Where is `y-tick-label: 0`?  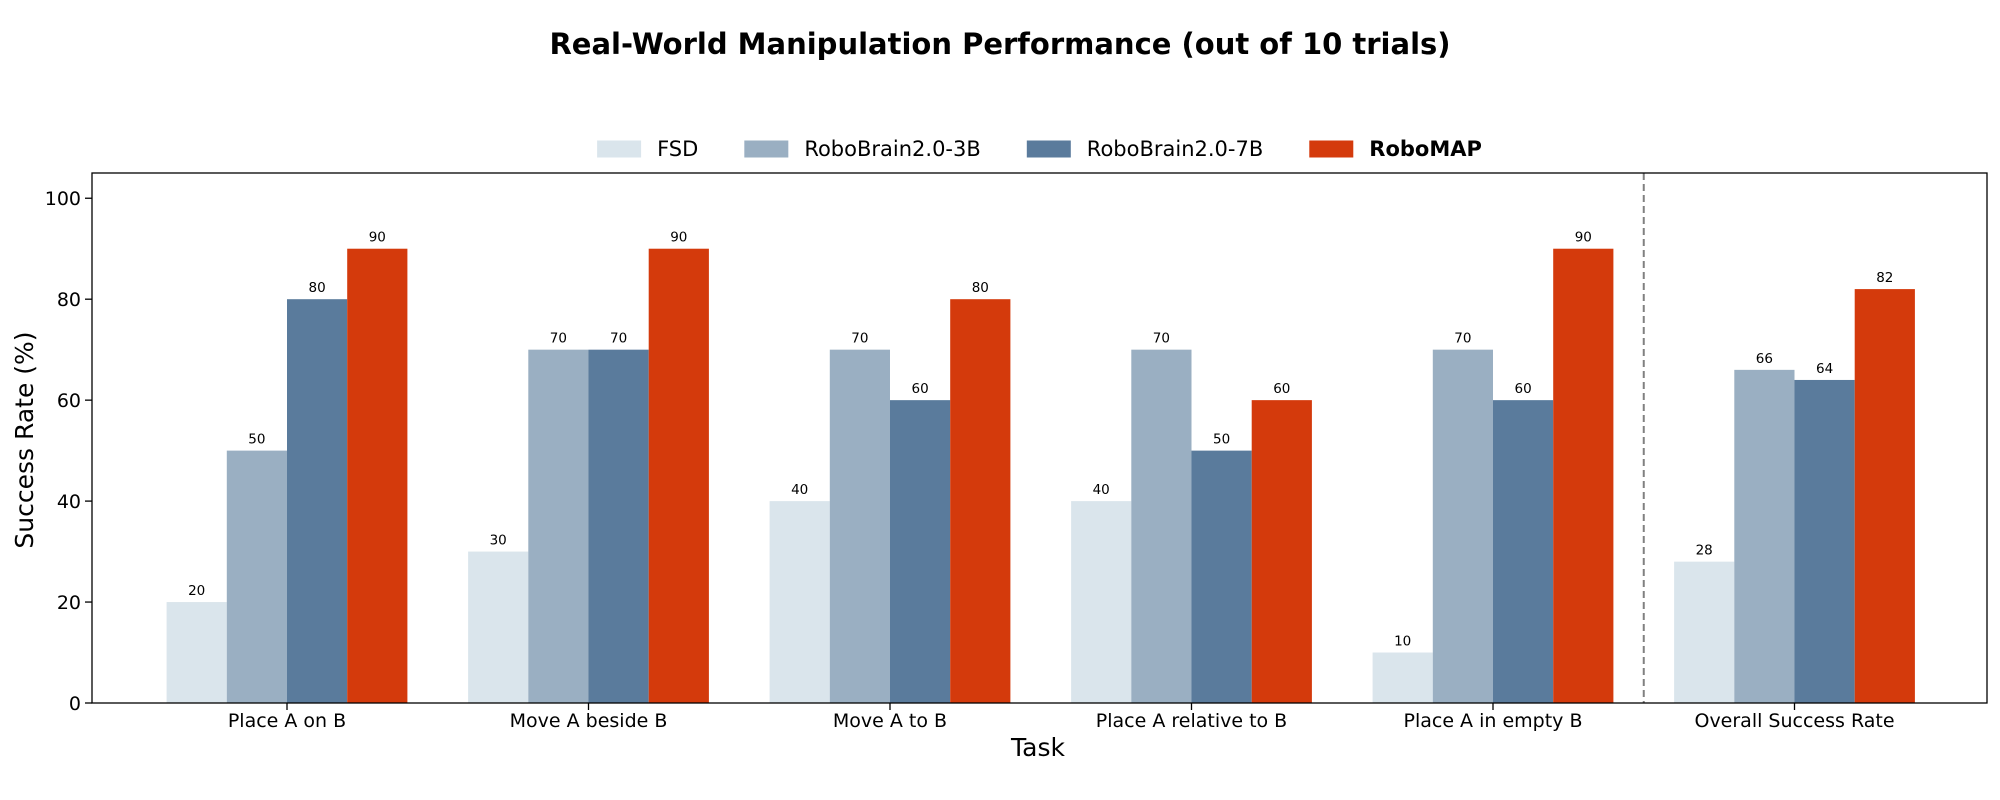 y-tick-label: 0 is located at coordinates (75, 704).